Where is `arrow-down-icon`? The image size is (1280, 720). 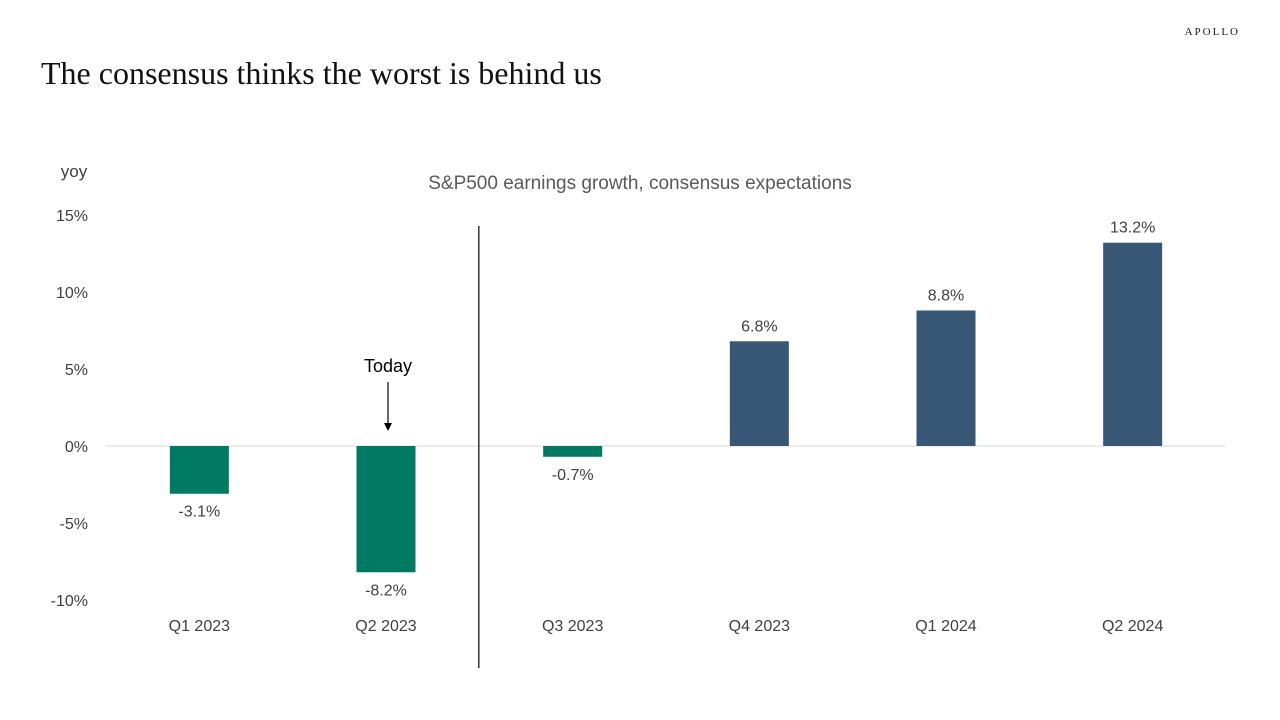 arrow-down-icon is located at coordinates (388, 427).